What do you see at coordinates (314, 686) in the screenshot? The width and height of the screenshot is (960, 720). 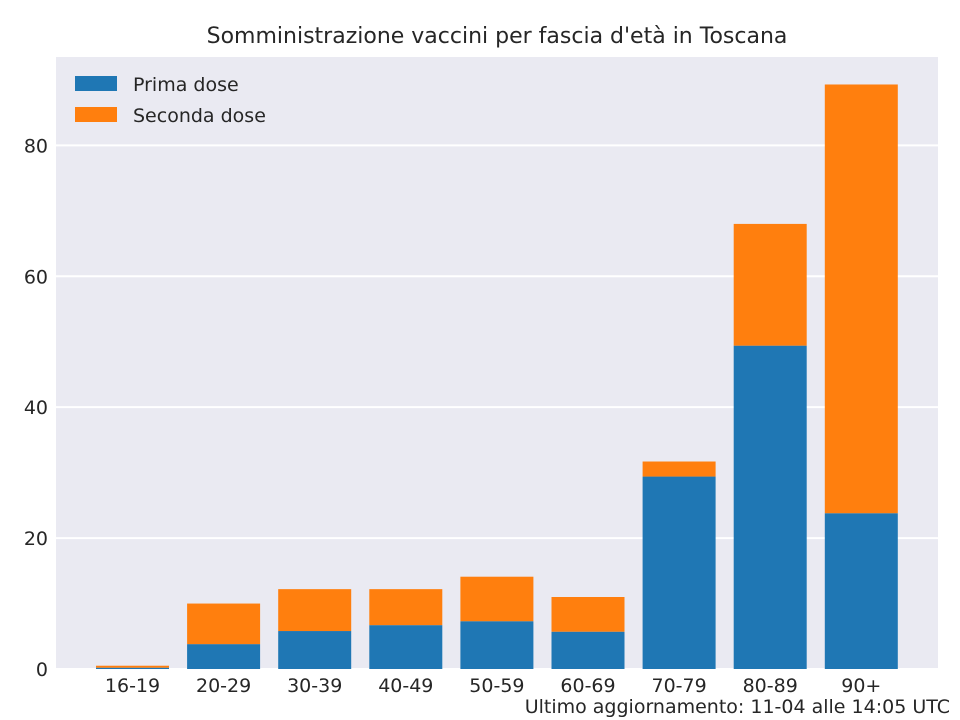 I see `x-tick-label: 30-39` at bounding box center [314, 686].